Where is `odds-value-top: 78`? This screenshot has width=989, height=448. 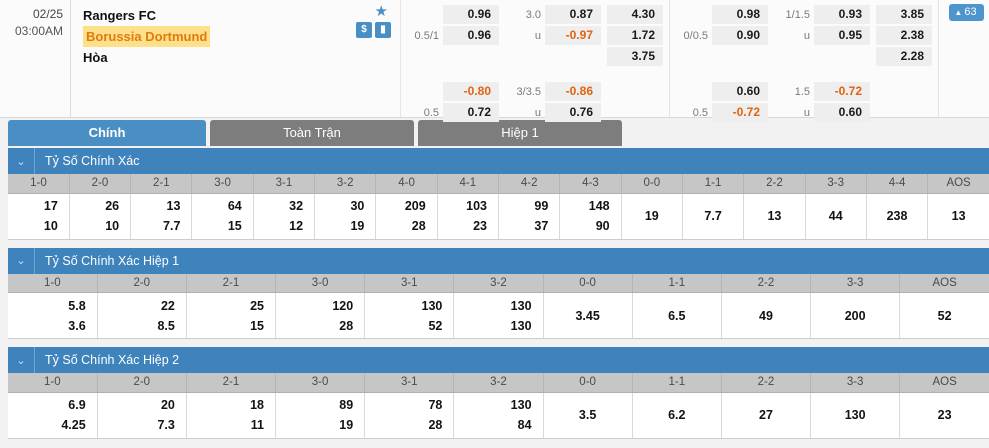
odds-value-top: 78 is located at coordinates (435, 405).